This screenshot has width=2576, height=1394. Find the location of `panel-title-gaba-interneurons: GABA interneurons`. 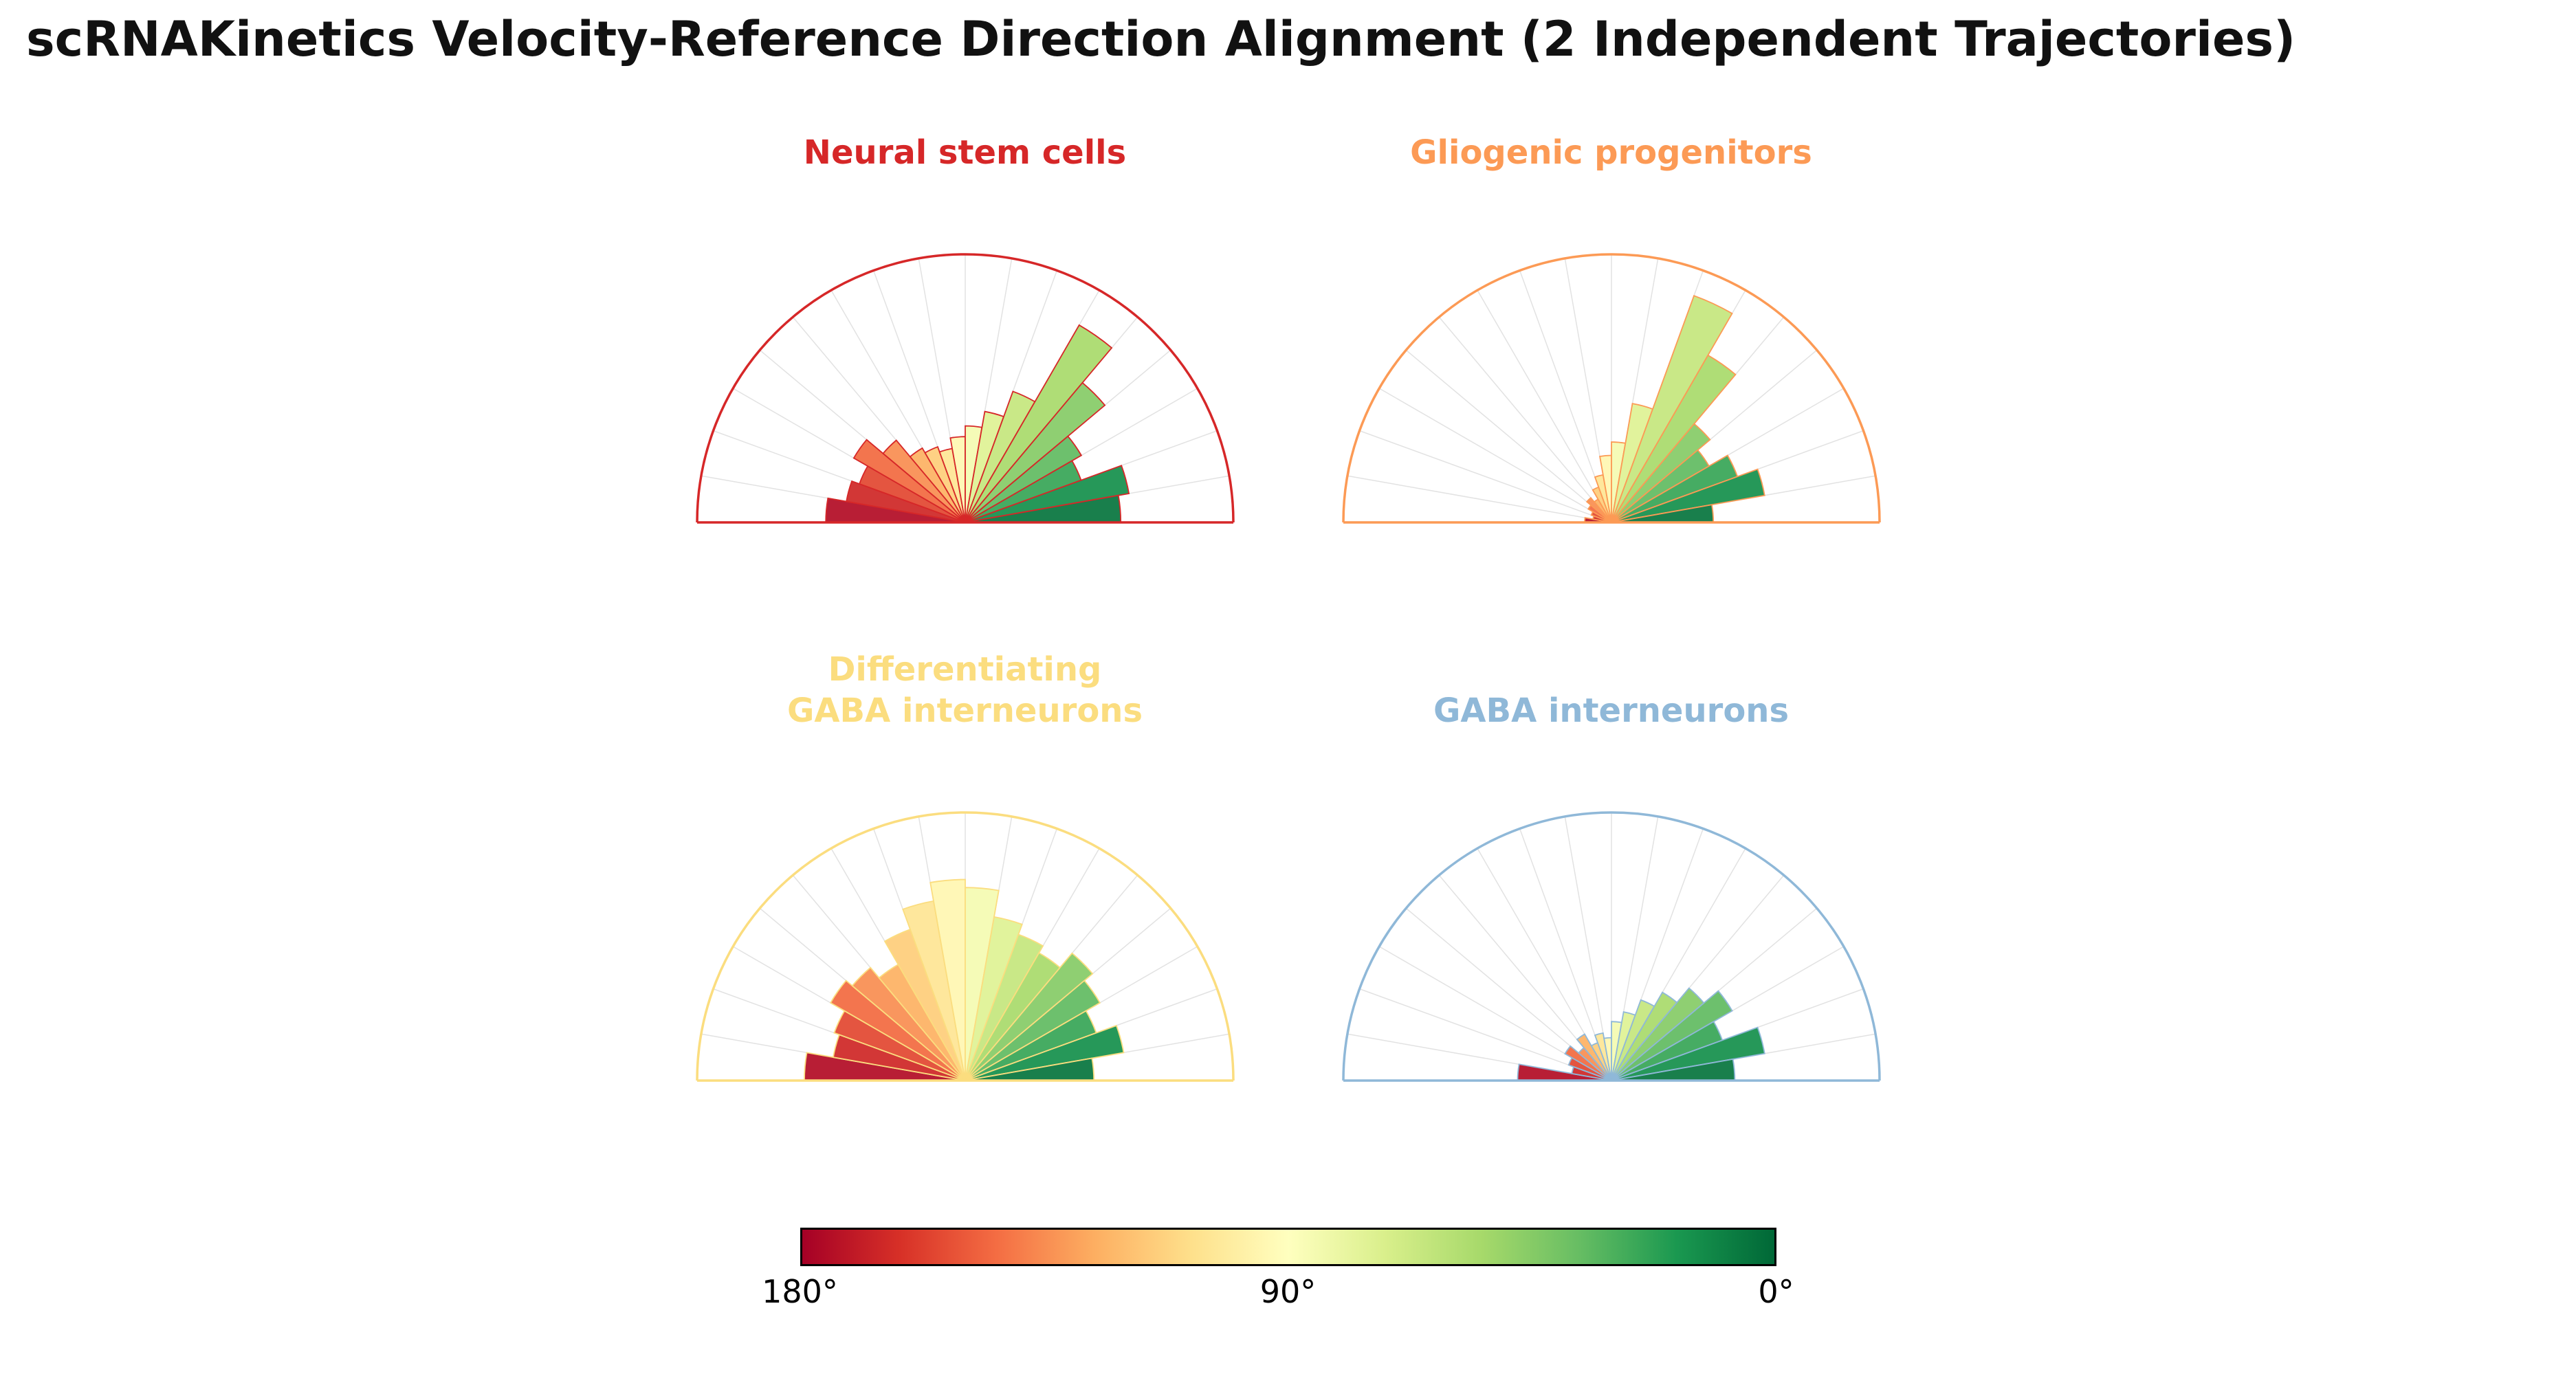

panel-title-gaba-interneurons: GABA interneurons is located at coordinates (1611, 711).